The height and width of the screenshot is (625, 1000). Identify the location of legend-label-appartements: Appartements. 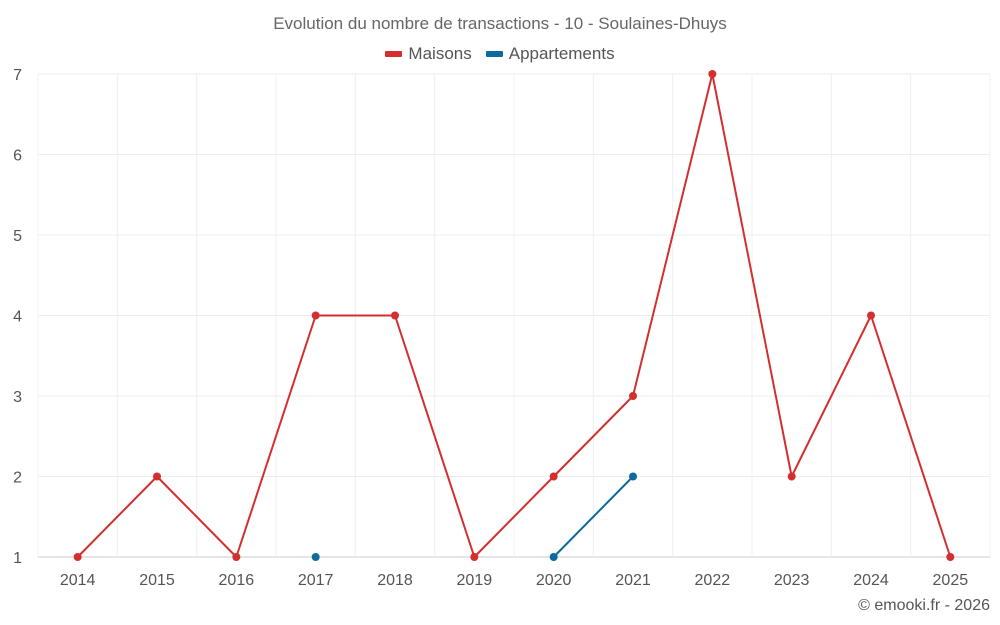
(561, 53).